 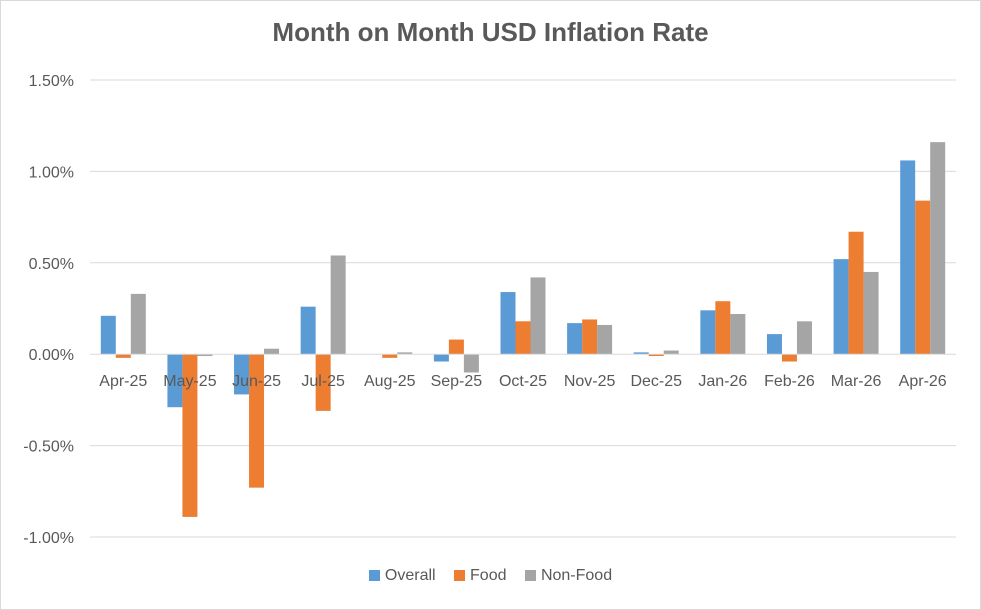 I want to click on x-tick-label: Jul-25, so click(x=323, y=381).